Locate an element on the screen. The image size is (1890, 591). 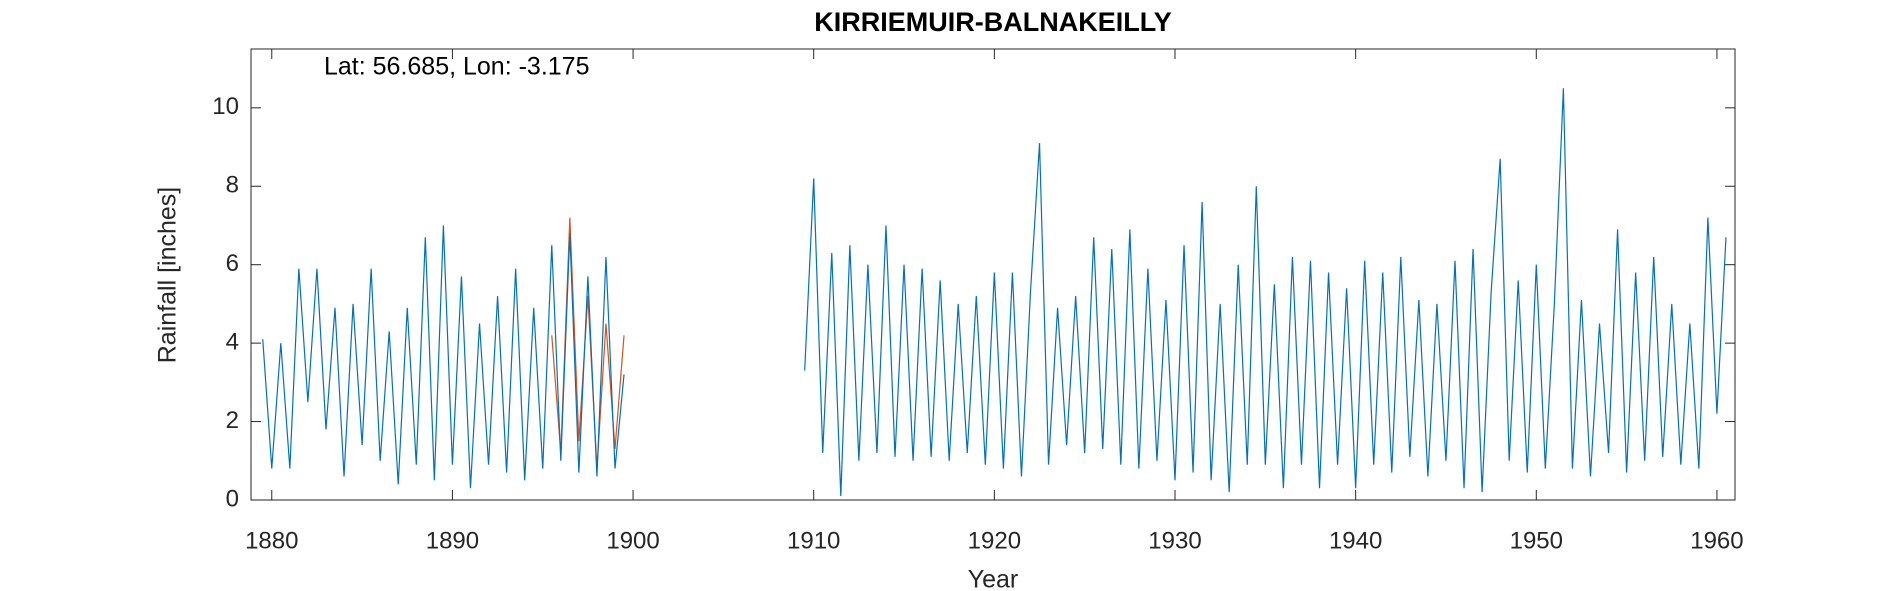
chart-title: KIRRIEMUIR-BALNAKEILLY is located at coordinates (993, 22).